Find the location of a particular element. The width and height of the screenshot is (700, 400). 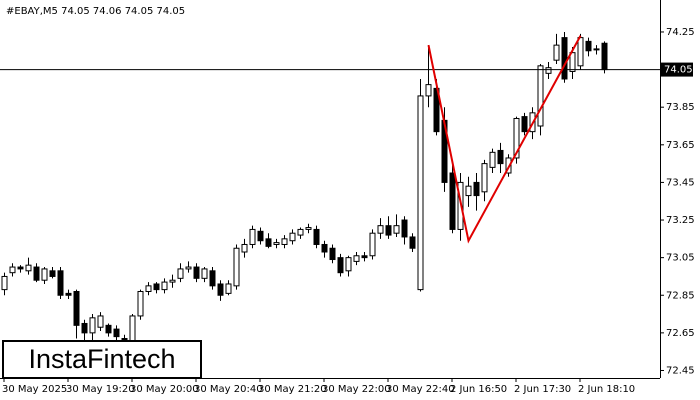

pattern-line is located at coordinates (504, 139).